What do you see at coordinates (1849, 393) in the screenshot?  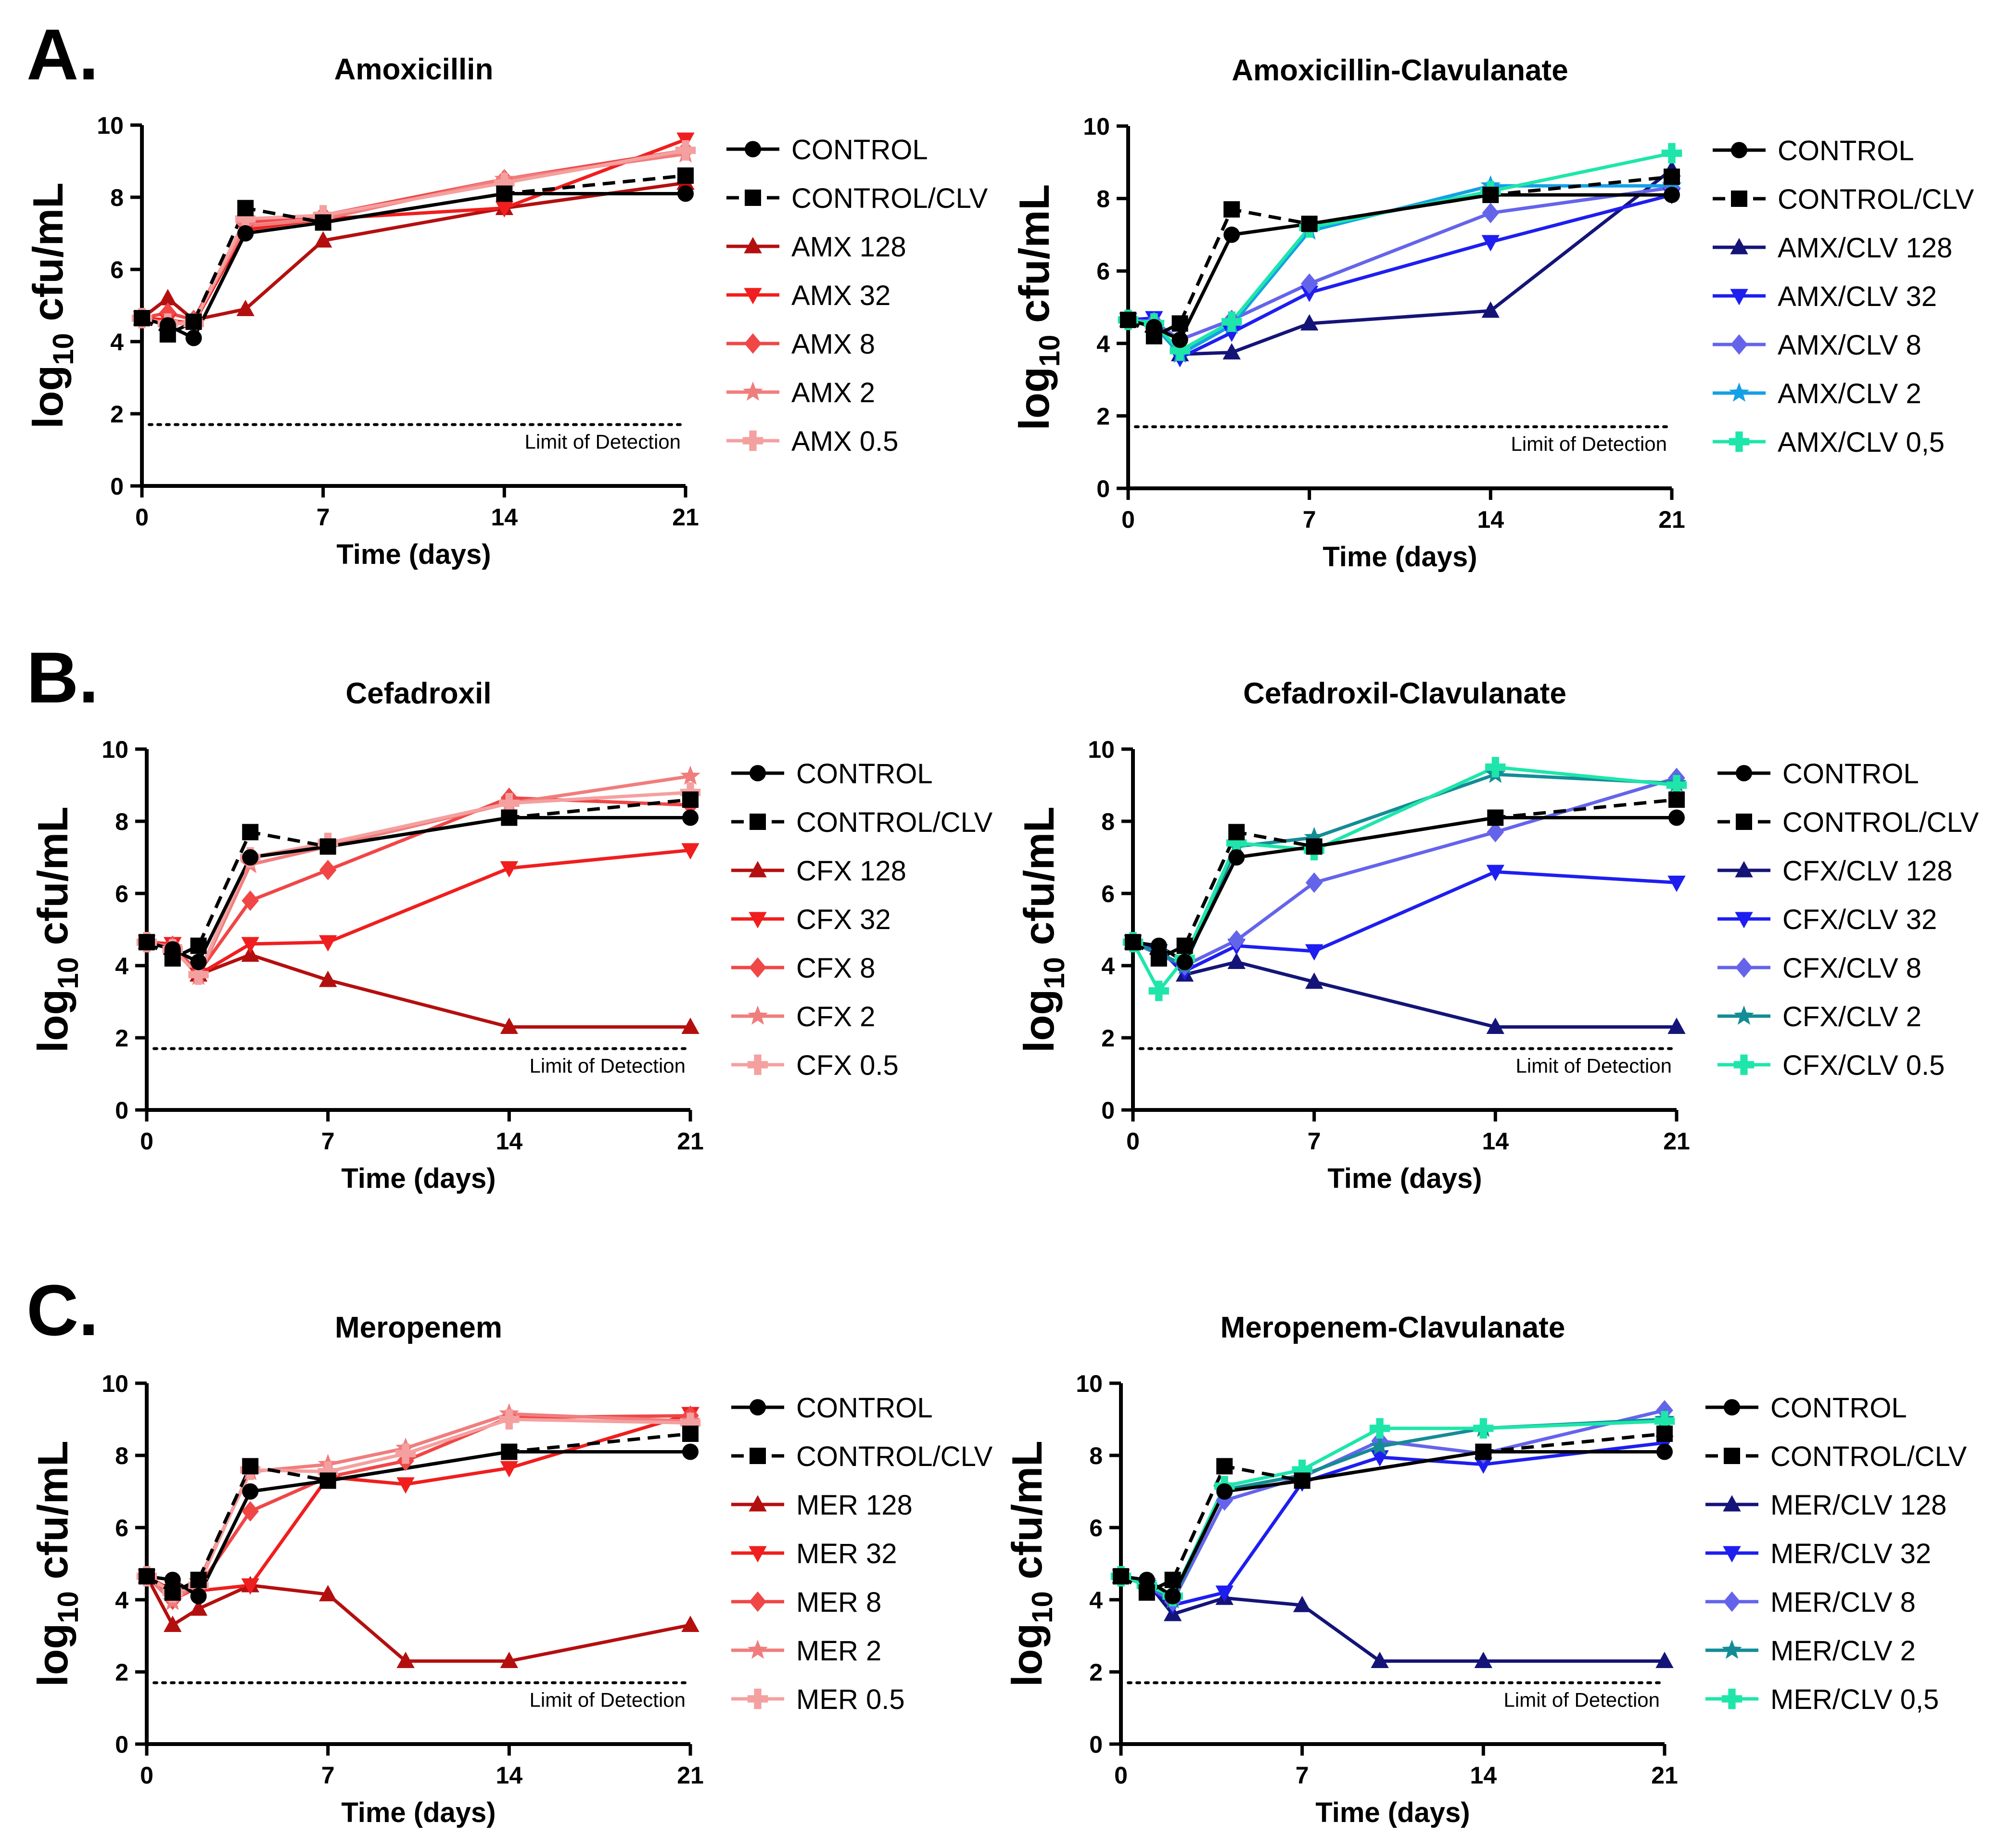 I see `legend-label: AMX/CLV 2` at bounding box center [1849, 393].